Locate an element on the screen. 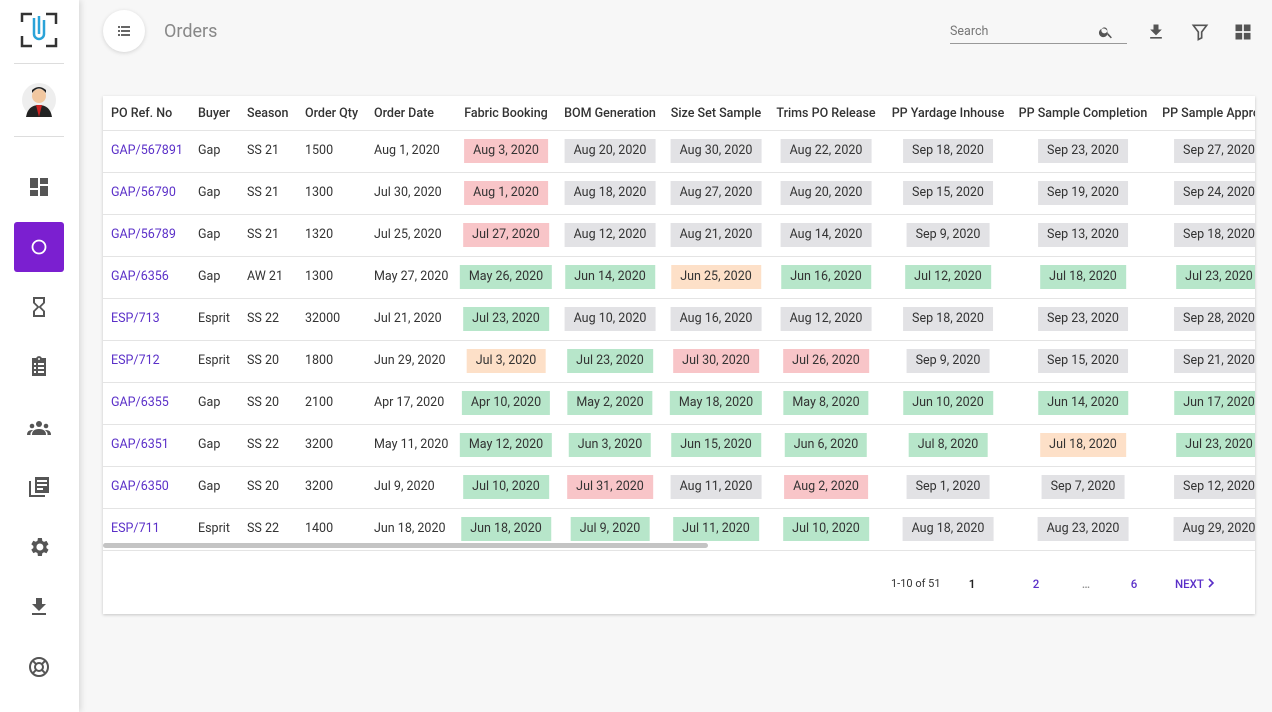 The height and width of the screenshot is (712, 1272). status-pill: Jun 3, 2020 is located at coordinates (610, 445).